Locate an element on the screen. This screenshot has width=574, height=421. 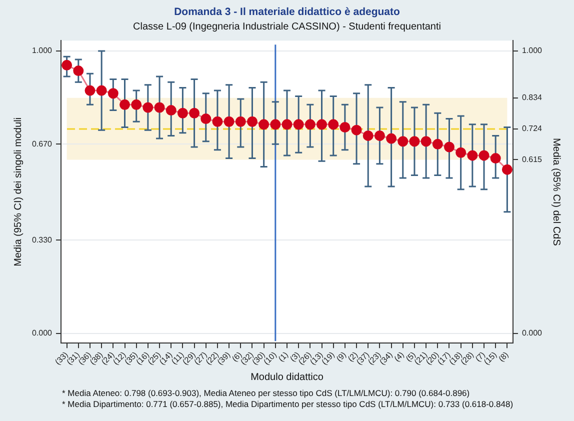
x-tick-label: (1) is located at coordinates (283, 357).